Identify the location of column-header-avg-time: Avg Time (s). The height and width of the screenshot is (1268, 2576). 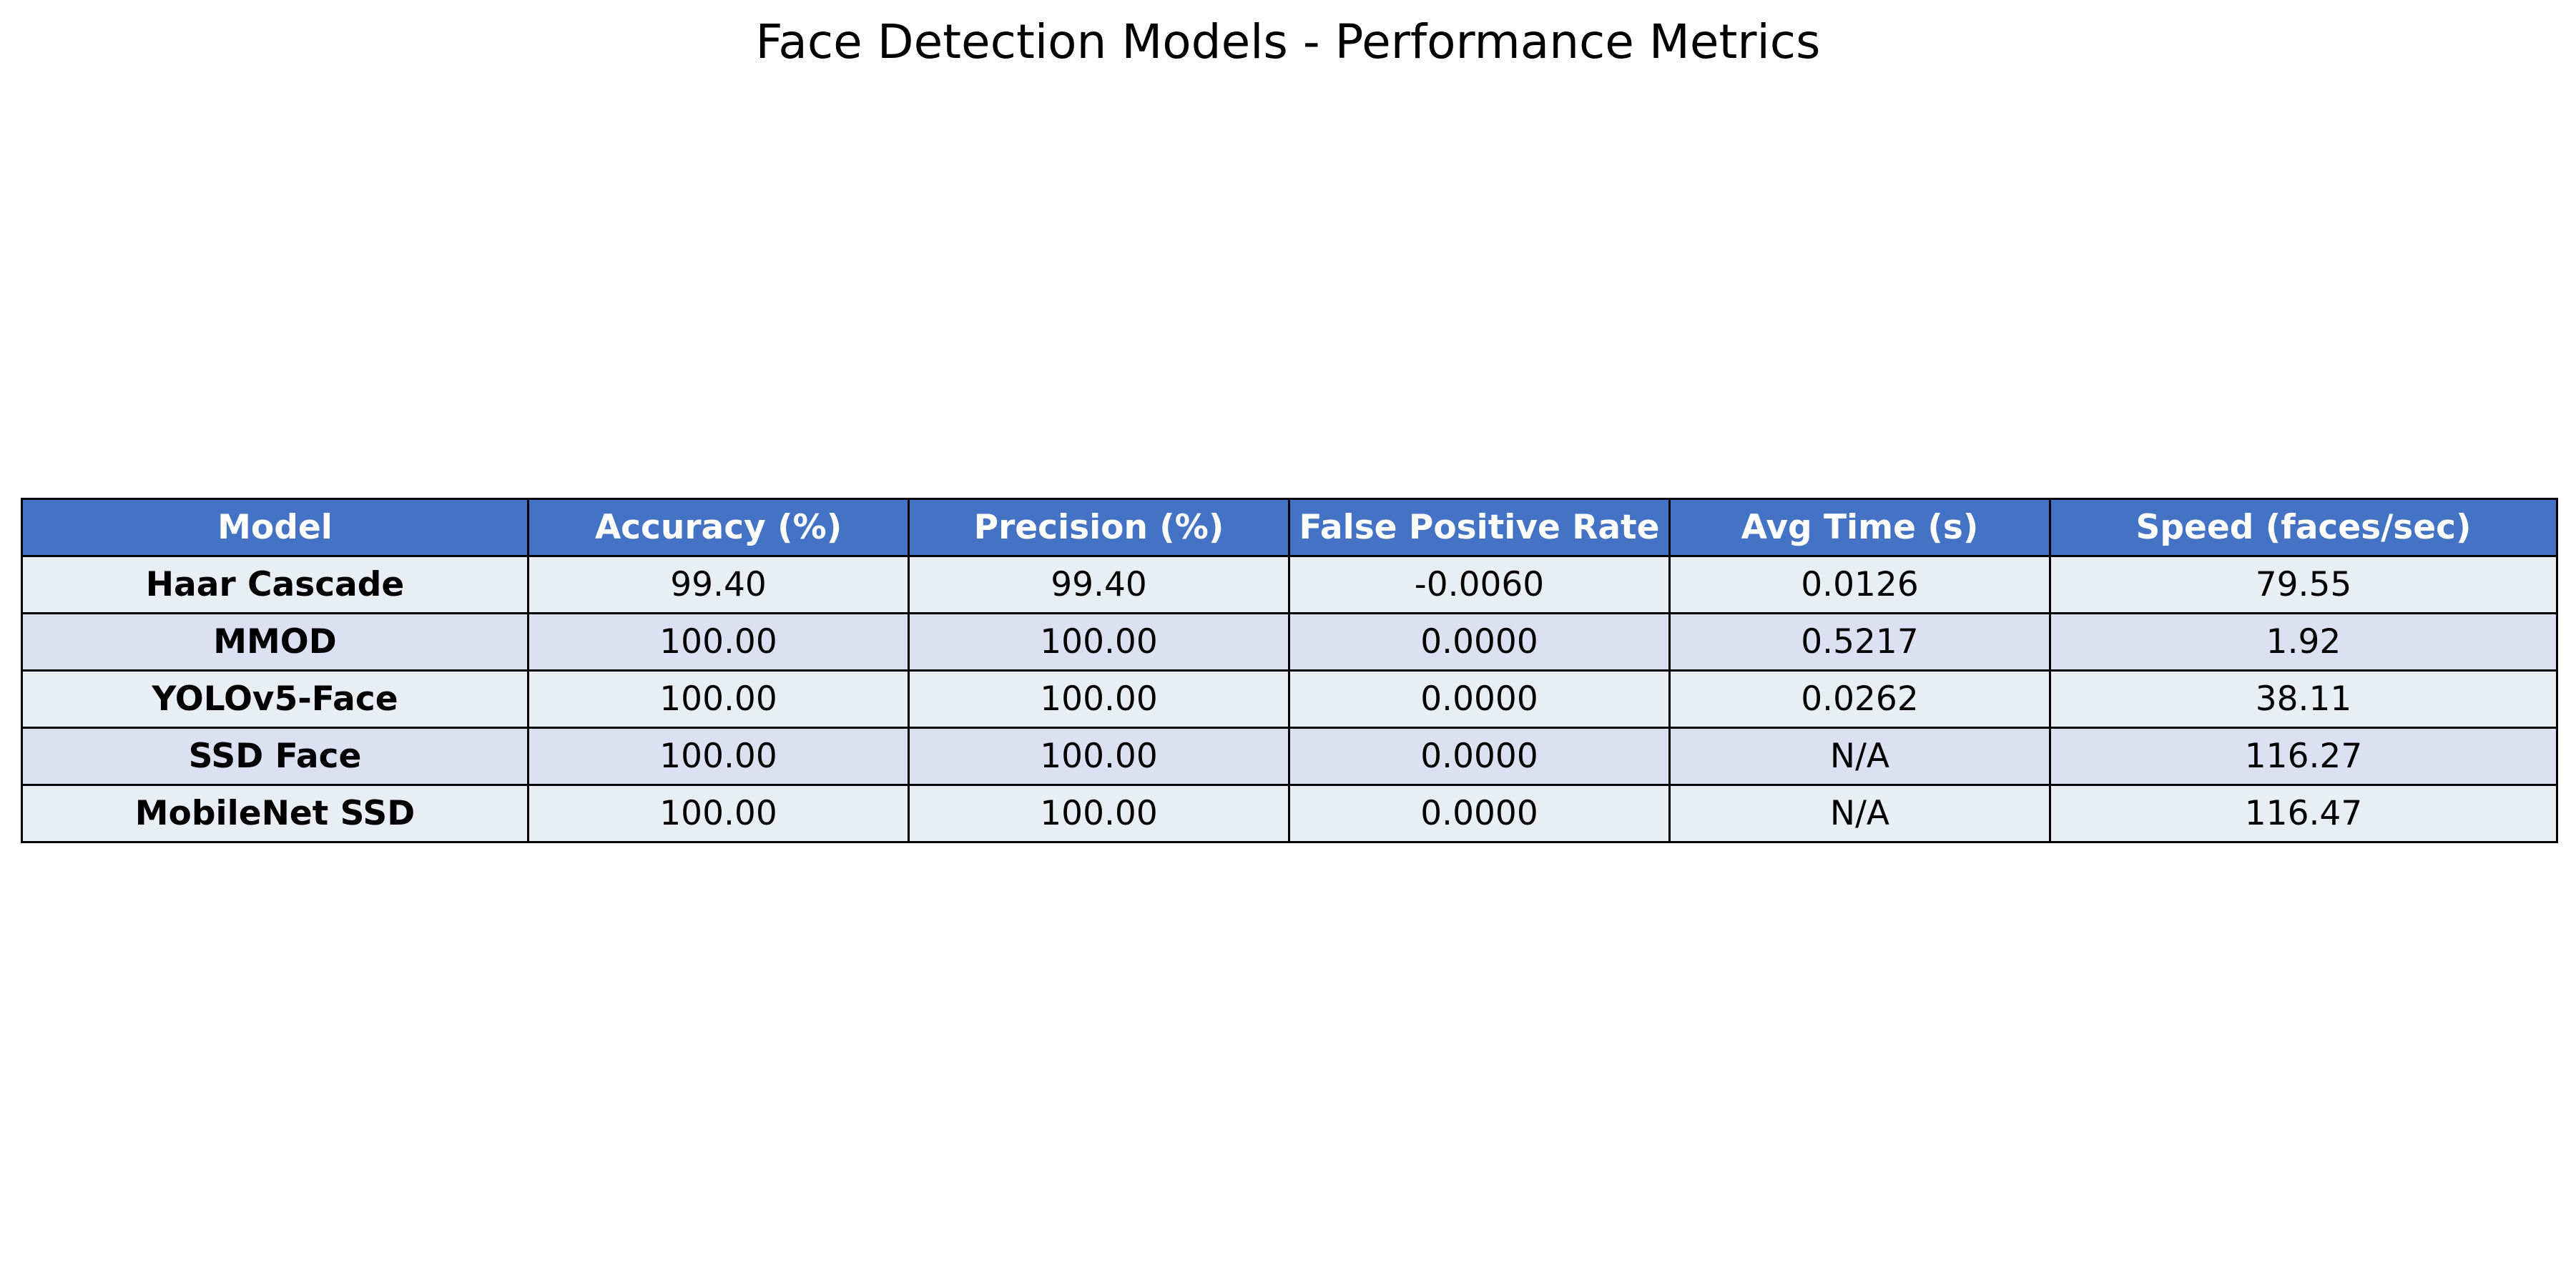
(1860, 527).